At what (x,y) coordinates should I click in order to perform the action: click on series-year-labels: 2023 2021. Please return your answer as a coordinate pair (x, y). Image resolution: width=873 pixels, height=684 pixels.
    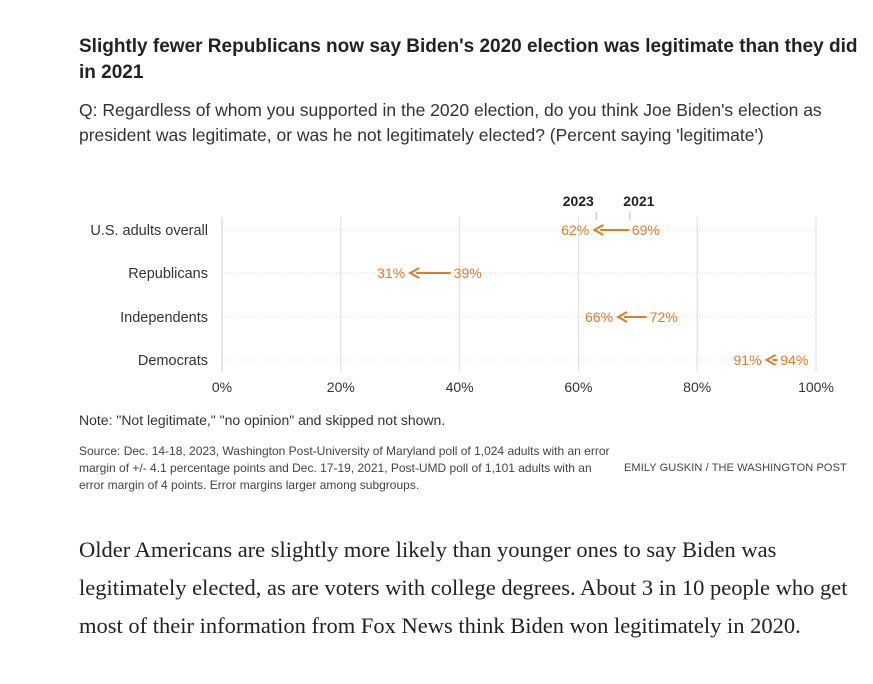
    Looking at the image, I should click on (609, 206).